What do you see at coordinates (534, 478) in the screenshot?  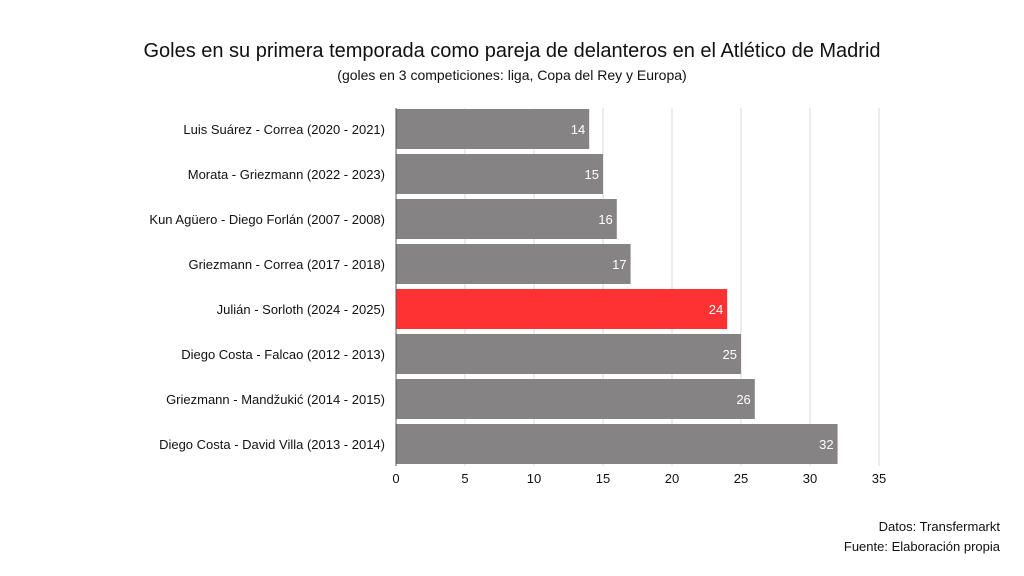 I see `x-tick-label-10: 10` at bounding box center [534, 478].